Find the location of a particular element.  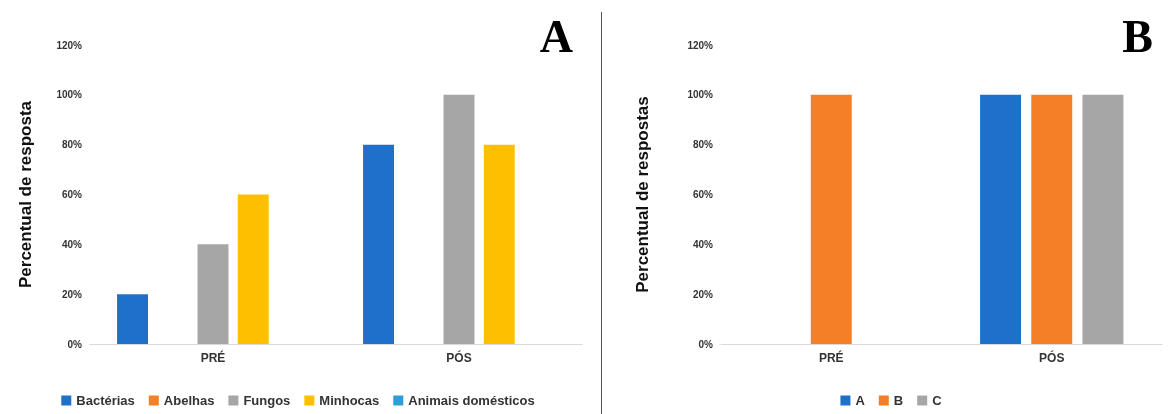

legend-label: Abelhas is located at coordinates (189, 400).